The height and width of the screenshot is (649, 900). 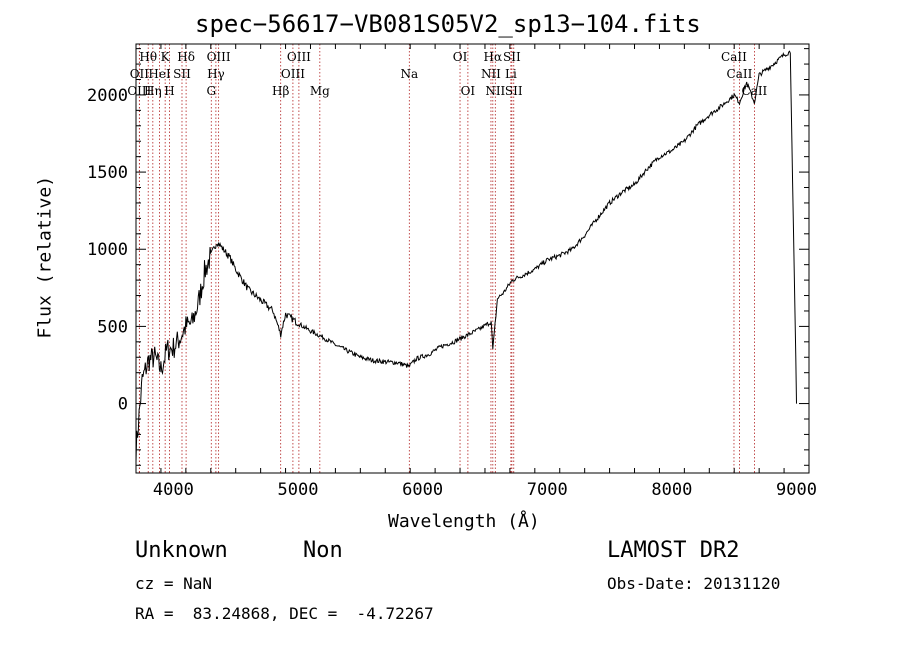 I want to click on survey-label: LAMOST DR2, so click(x=673, y=550).